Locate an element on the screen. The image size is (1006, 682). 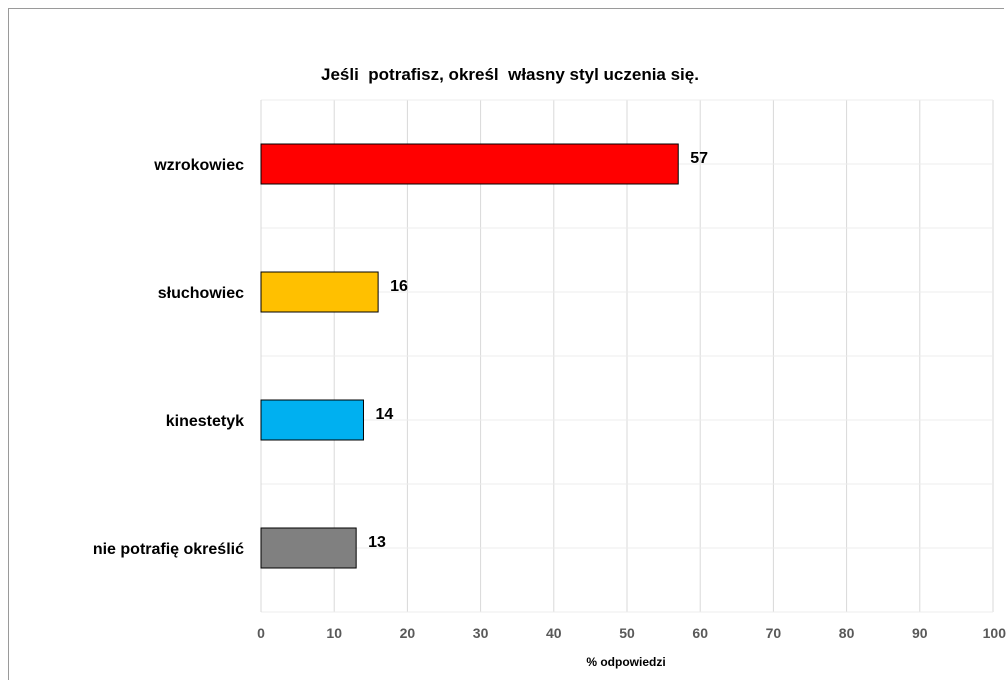
x-tick-labels: 0 10 20 30 40 50 60 70 80 90 100 is located at coordinates (631, 633).